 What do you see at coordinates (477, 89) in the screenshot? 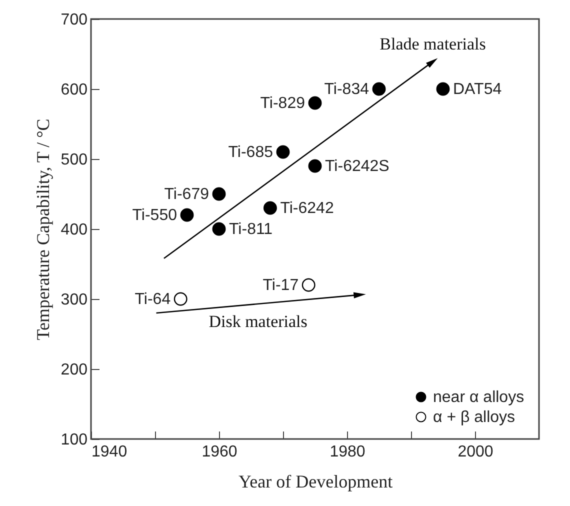
I see `annotation: DAT54` at bounding box center [477, 89].